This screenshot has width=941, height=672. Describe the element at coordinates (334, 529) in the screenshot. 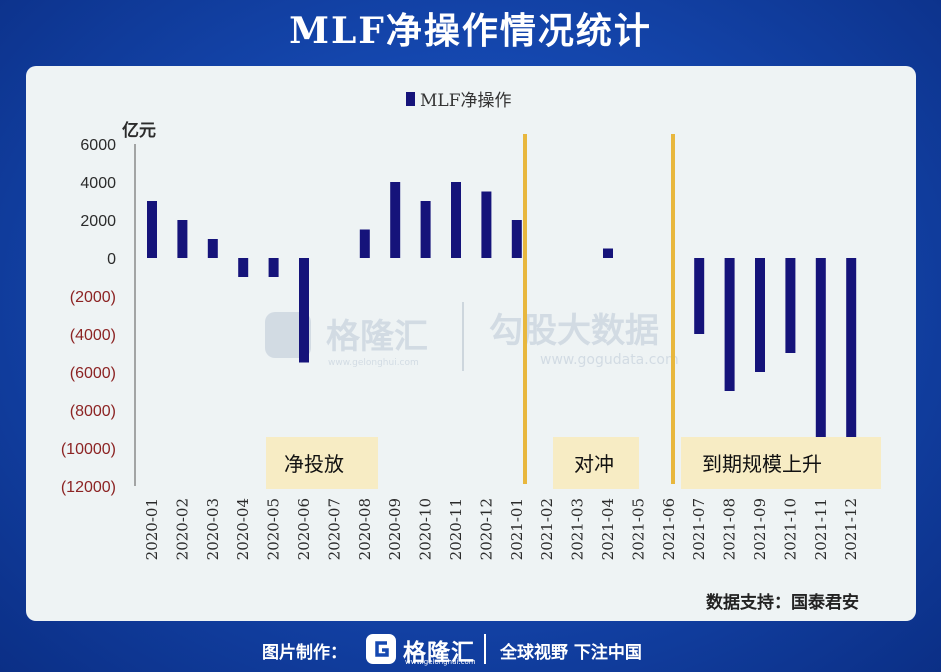

I see `x-tick-label: 2020-07` at that location.